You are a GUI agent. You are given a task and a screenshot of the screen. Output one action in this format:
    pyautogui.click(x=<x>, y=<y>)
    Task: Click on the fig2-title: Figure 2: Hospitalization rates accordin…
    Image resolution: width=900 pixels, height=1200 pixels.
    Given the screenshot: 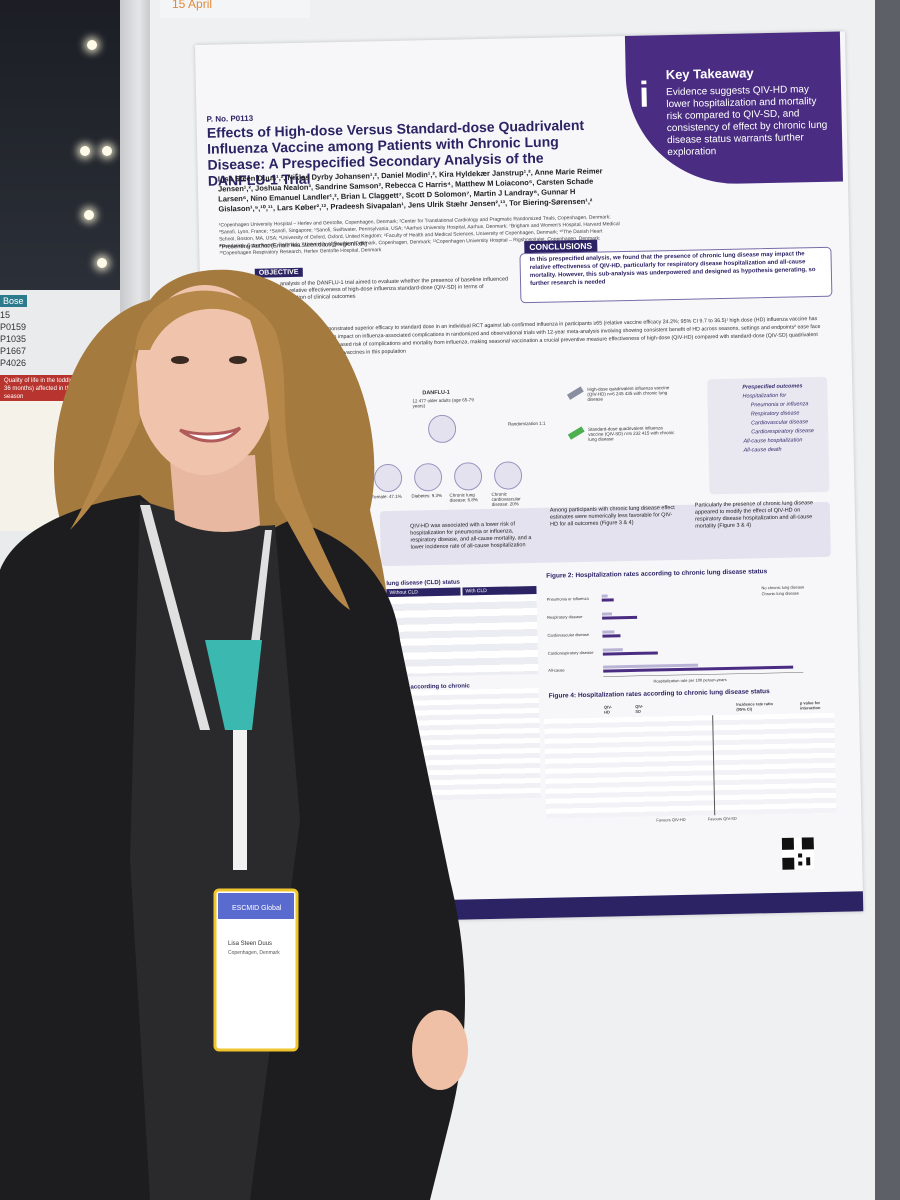 What is the action you would take?
    pyautogui.click(x=657, y=574)
    